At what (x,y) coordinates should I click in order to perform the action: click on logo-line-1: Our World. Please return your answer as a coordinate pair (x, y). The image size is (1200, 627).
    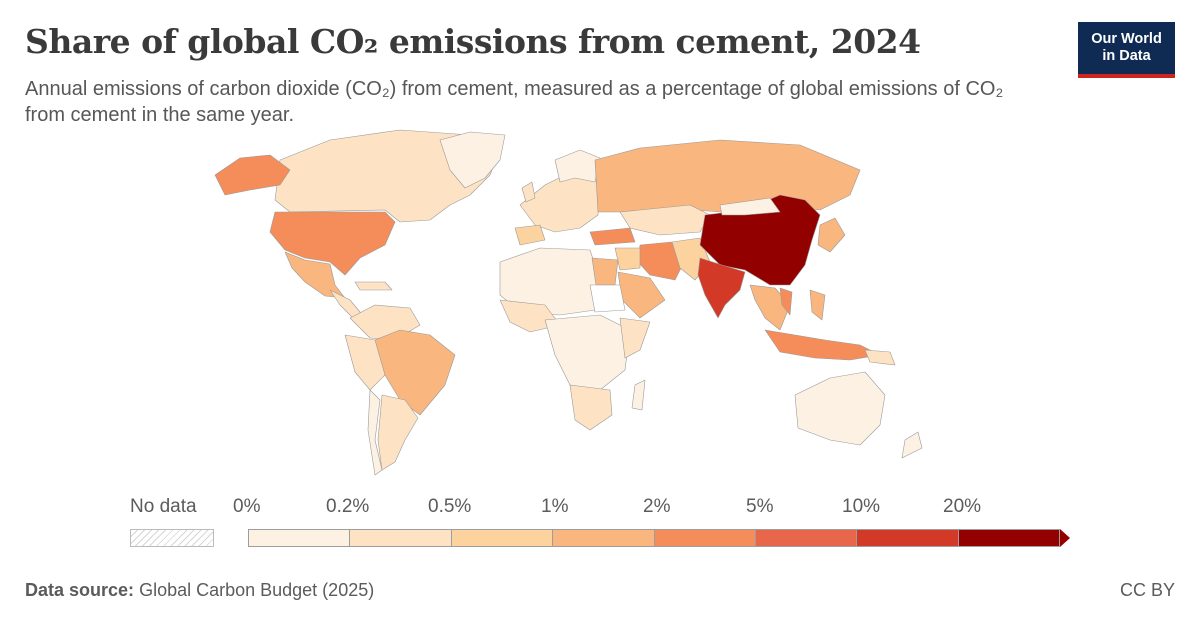
    Looking at the image, I should click on (1126, 39).